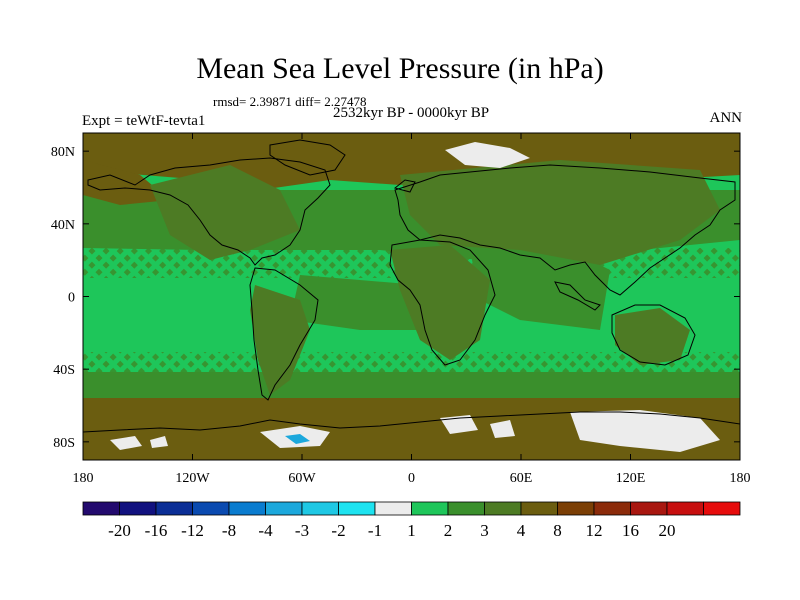 The width and height of the screenshot is (800, 600). I want to click on field-patch-arctic, so click(487, 155).